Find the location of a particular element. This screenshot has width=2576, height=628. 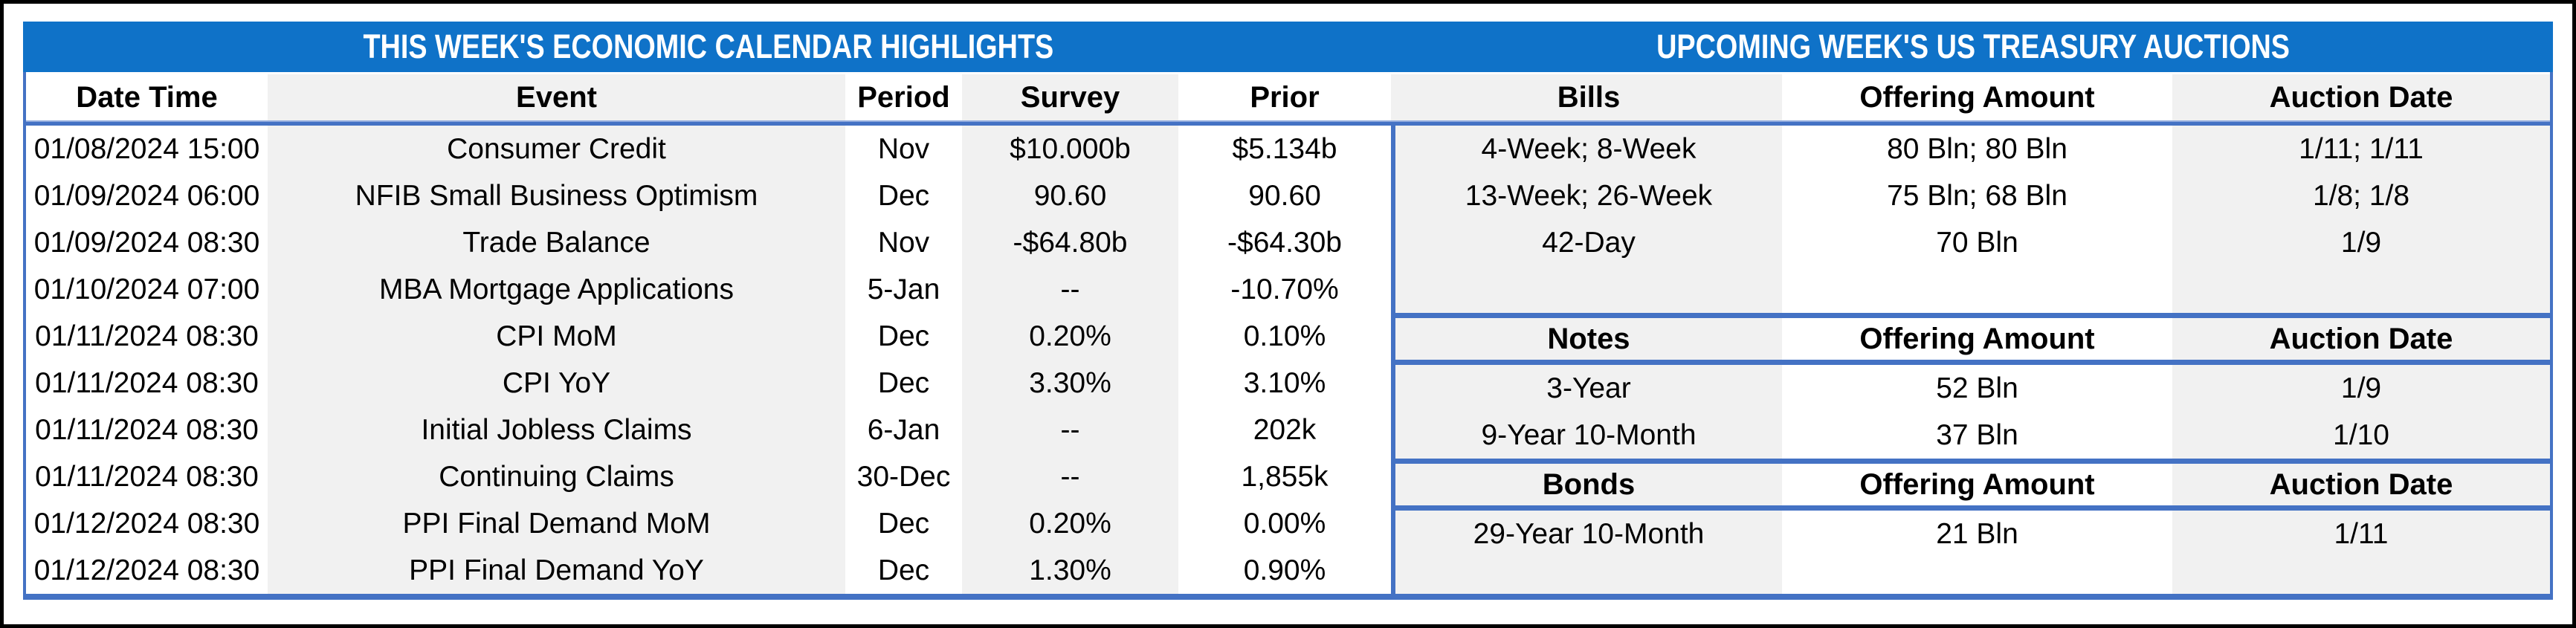

table-row: 29-Year 10-Month 21 Bln 1/11 is located at coordinates (1972, 534).